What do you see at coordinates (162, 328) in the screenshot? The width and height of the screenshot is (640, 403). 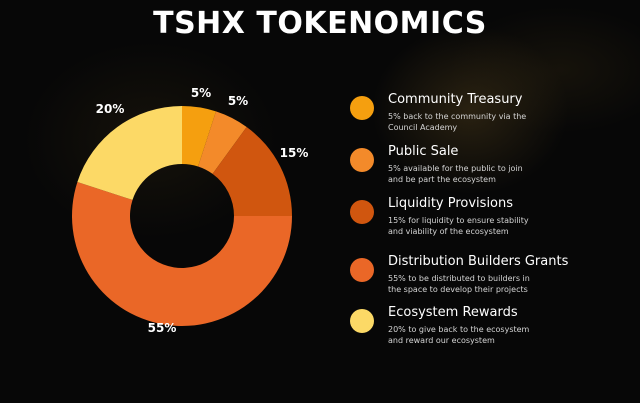 I see `slice-label: 55%` at bounding box center [162, 328].